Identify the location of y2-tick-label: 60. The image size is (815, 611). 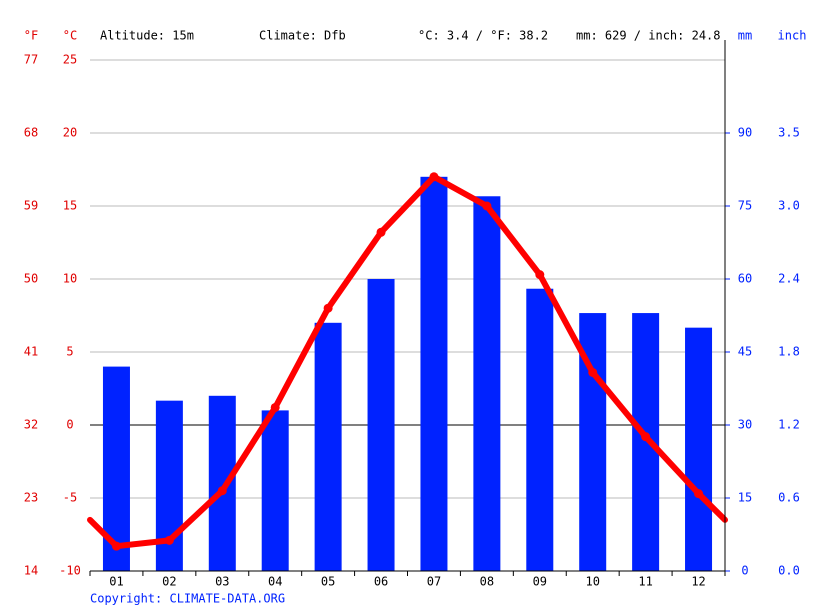
(745, 279).